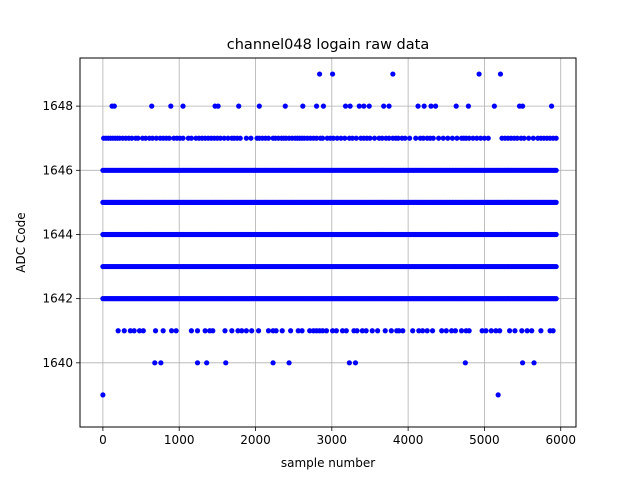 This screenshot has width=640, height=480. I want to click on x-axis: 0 1000 2000 3000 4000 5000 6000, so click(337, 437).